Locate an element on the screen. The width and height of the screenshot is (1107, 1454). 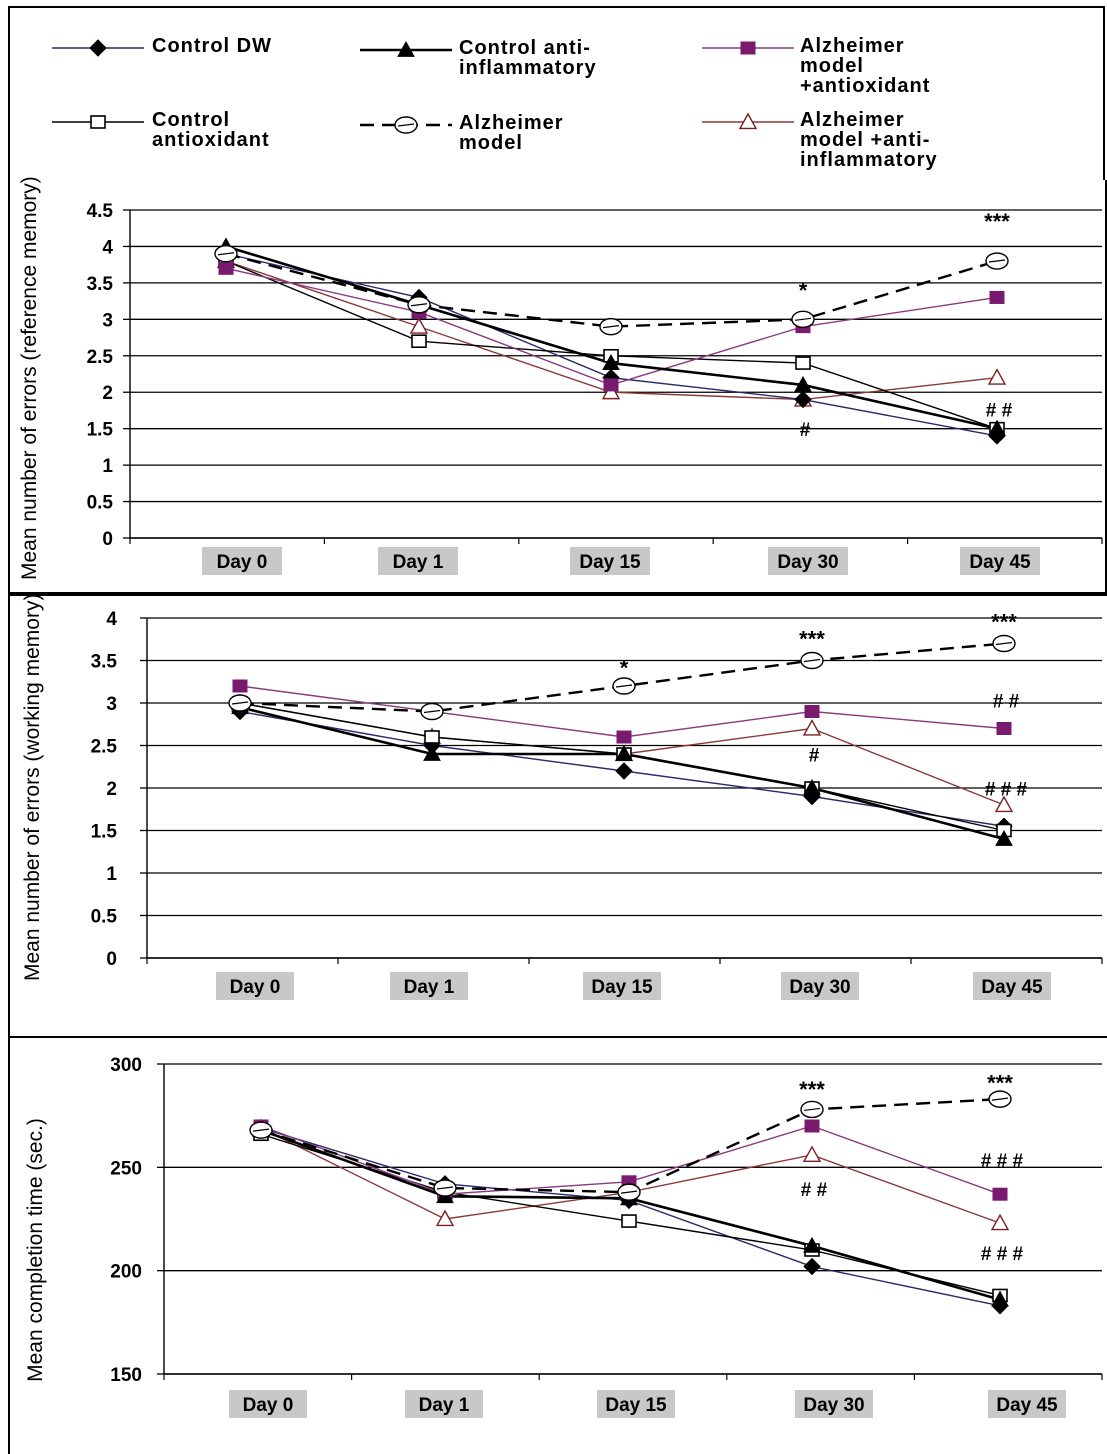
y-tick-label: 300 is located at coordinates (126, 1065).